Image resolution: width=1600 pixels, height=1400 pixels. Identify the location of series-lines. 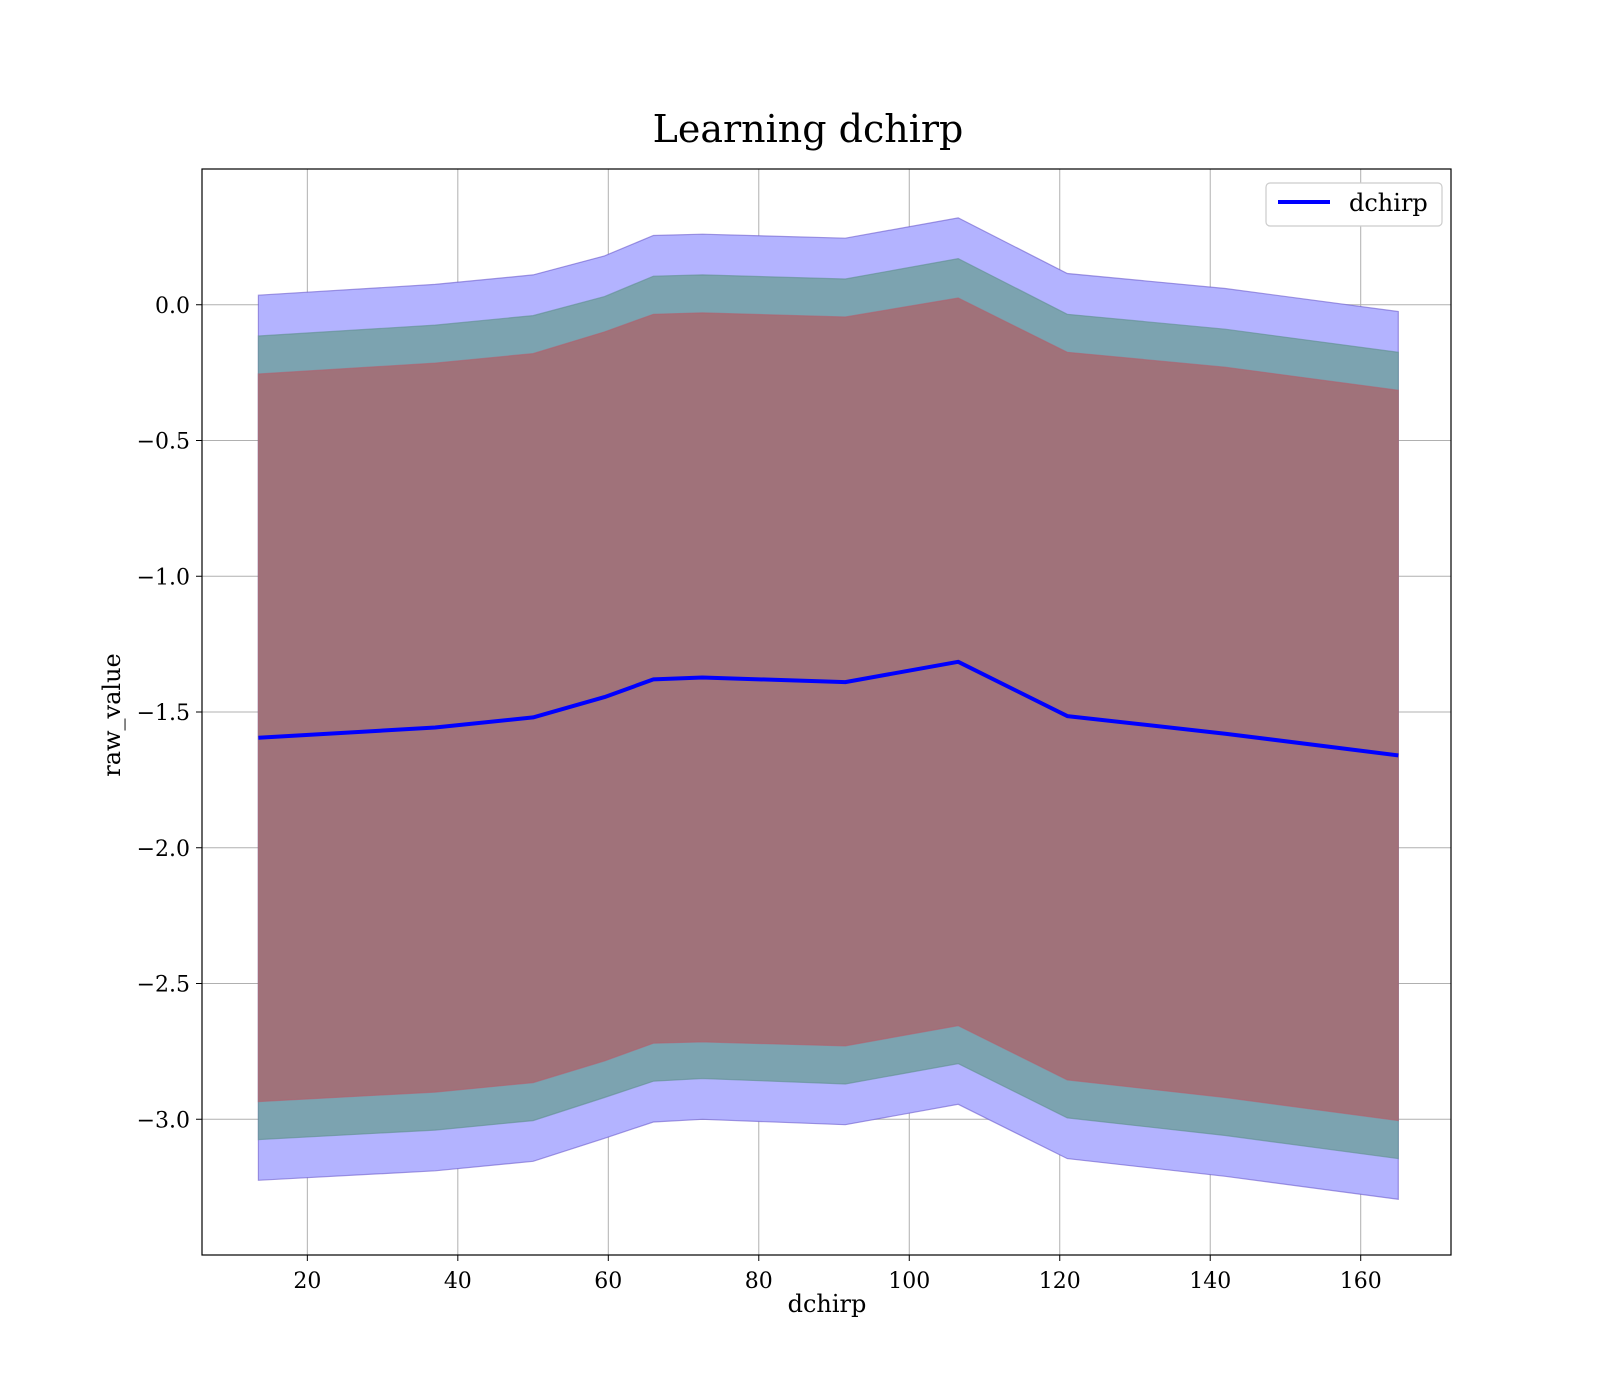
(828, 708).